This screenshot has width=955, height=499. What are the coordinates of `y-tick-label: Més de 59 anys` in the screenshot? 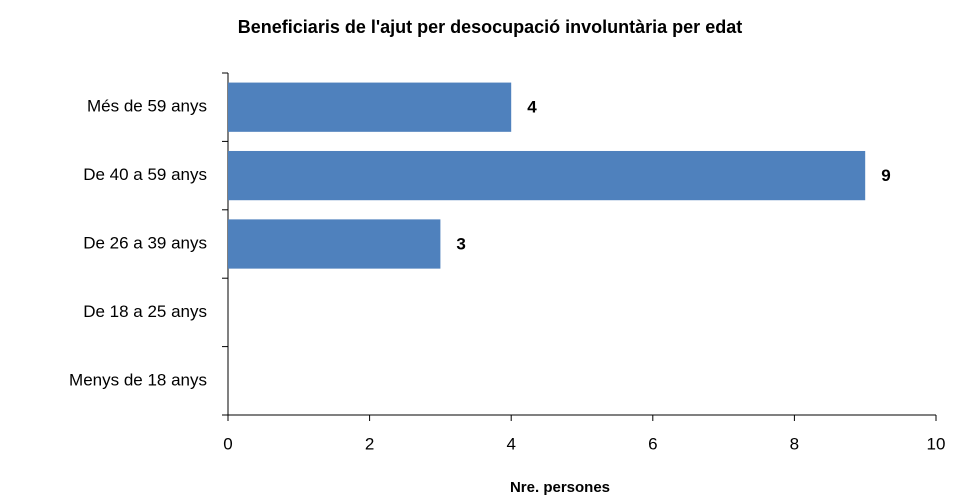 It's located at (147, 106).